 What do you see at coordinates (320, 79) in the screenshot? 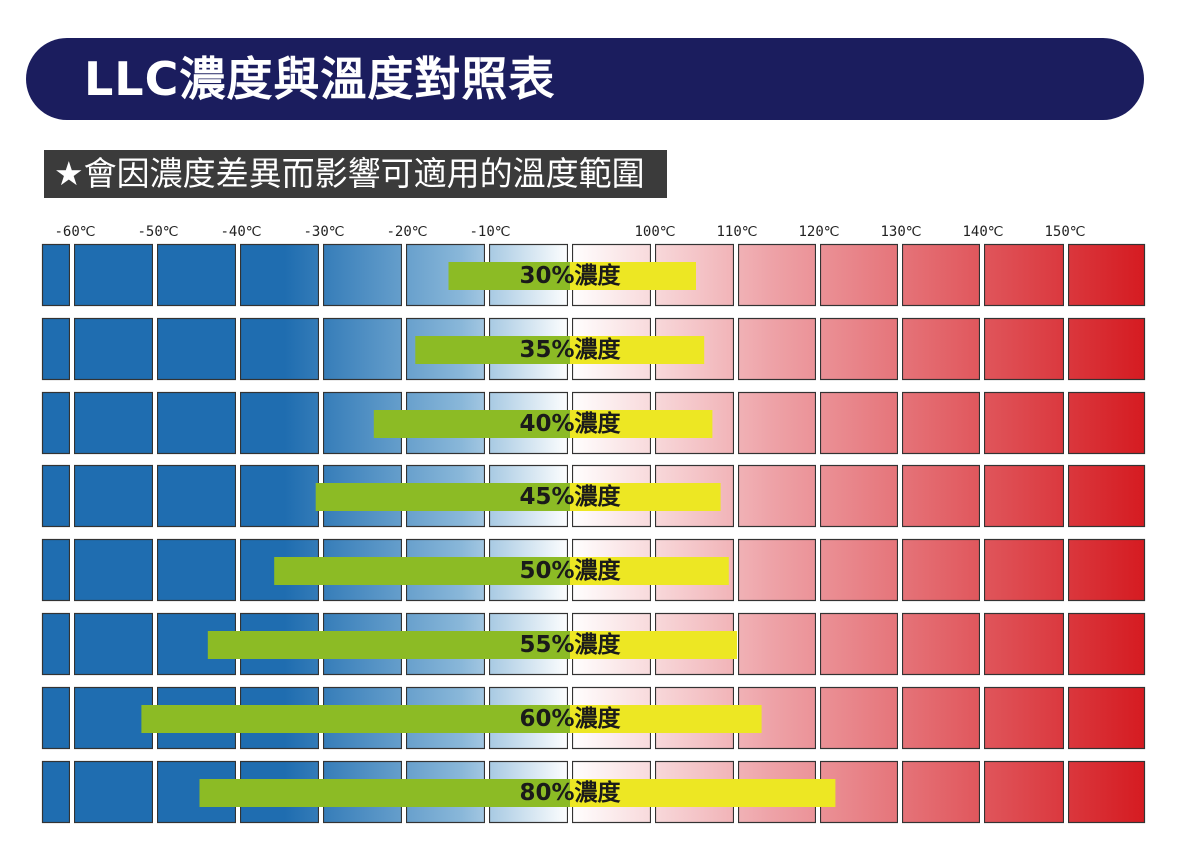
I see `page-title: LLC濃度與溫度對照表` at bounding box center [320, 79].